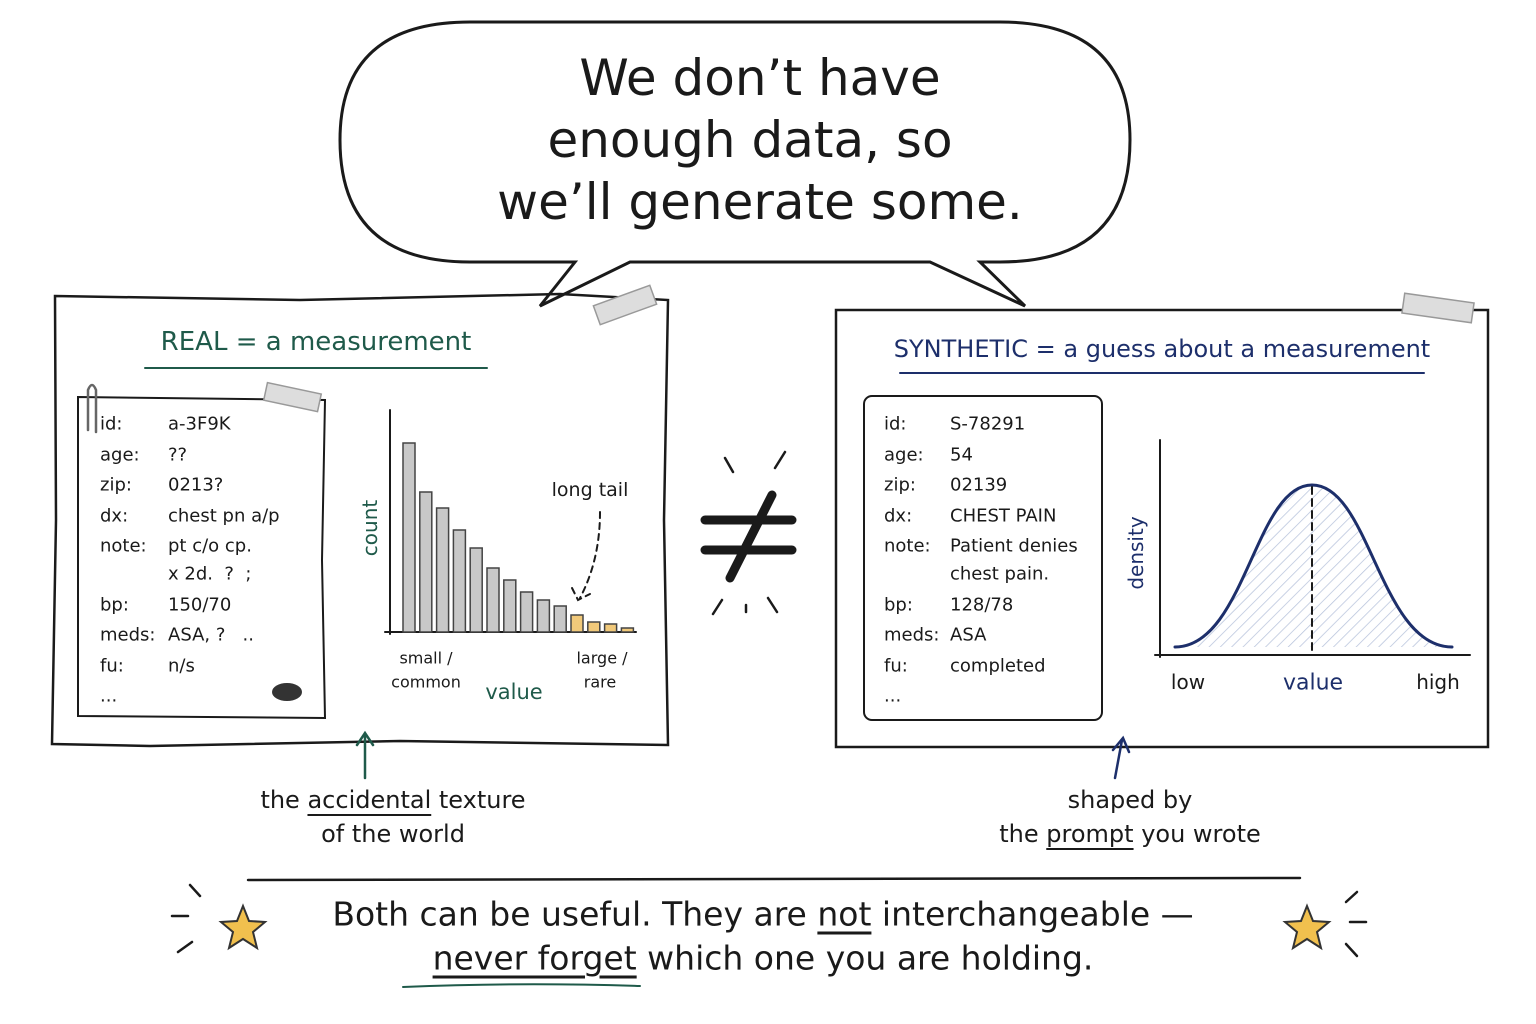 The width and height of the screenshot is (1536, 1024). What do you see at coordinates (983, 558) in the screenshot?
I see `synthetic-card` at bounding box center [983, 558].